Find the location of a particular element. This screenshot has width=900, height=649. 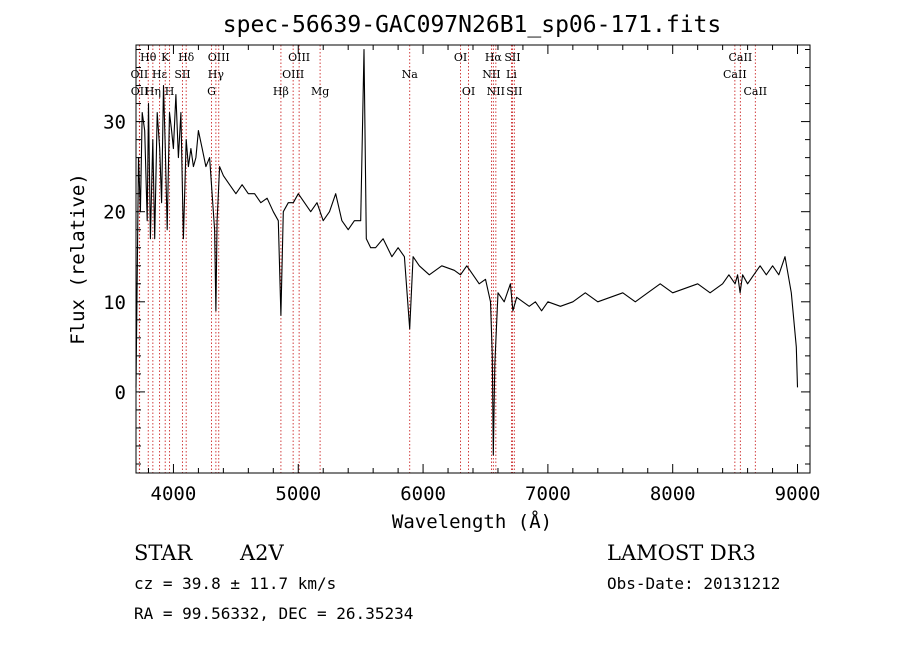

line-label: Hη is located at coordinates (153, 91).